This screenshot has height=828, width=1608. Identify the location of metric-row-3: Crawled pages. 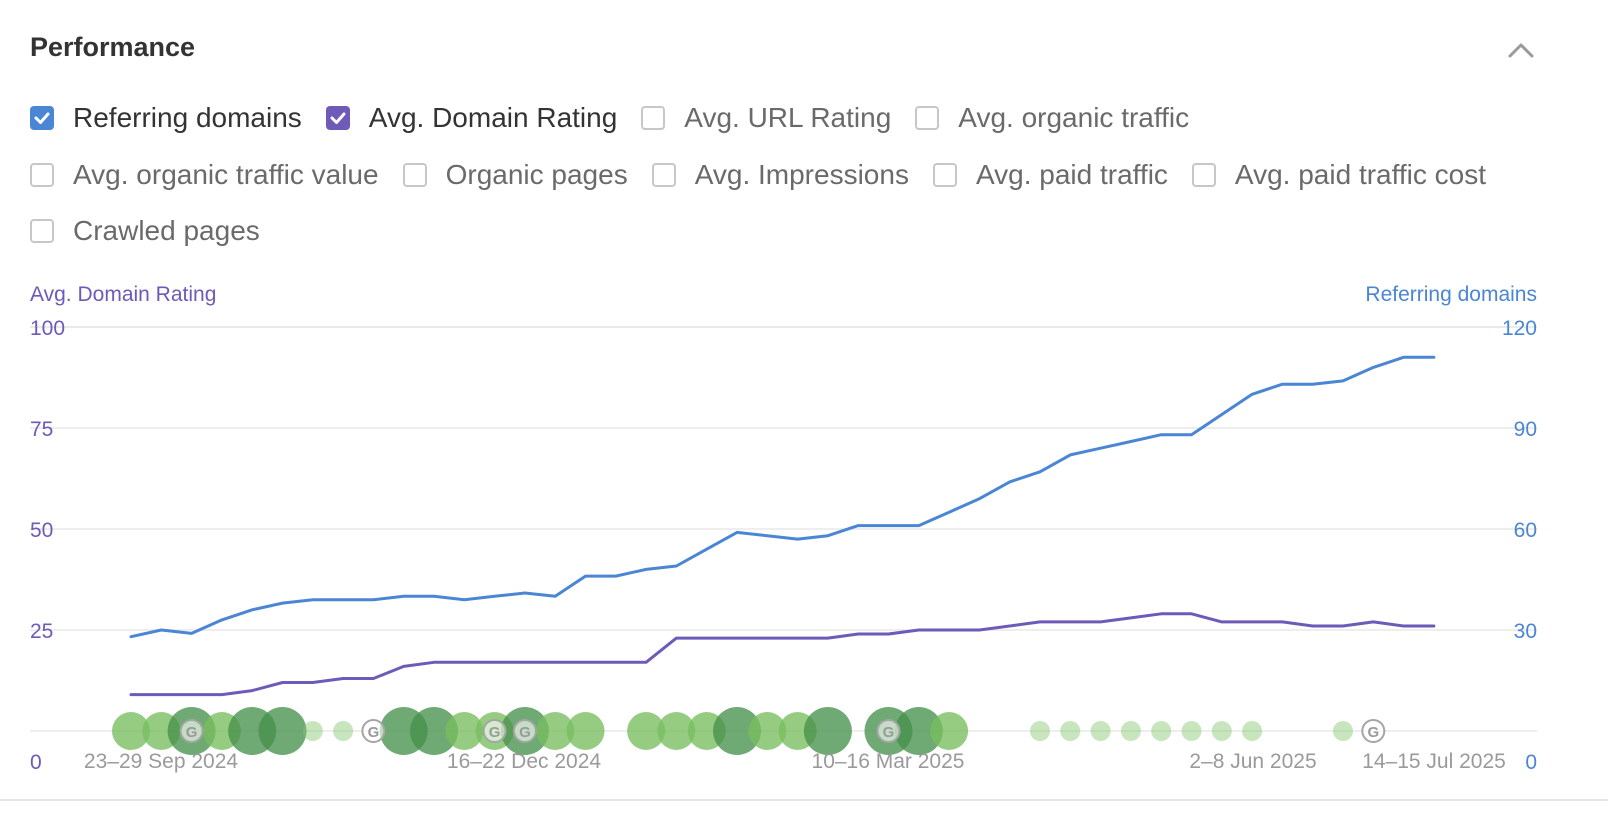
(157, 231).